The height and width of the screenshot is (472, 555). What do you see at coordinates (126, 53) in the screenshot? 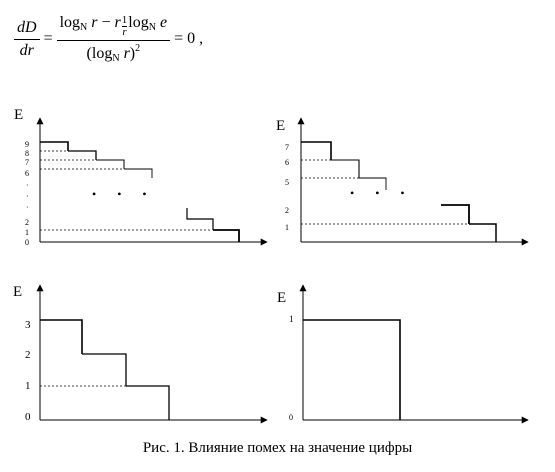
I see `den-variable-r: r` at bounding box center [126, 53].